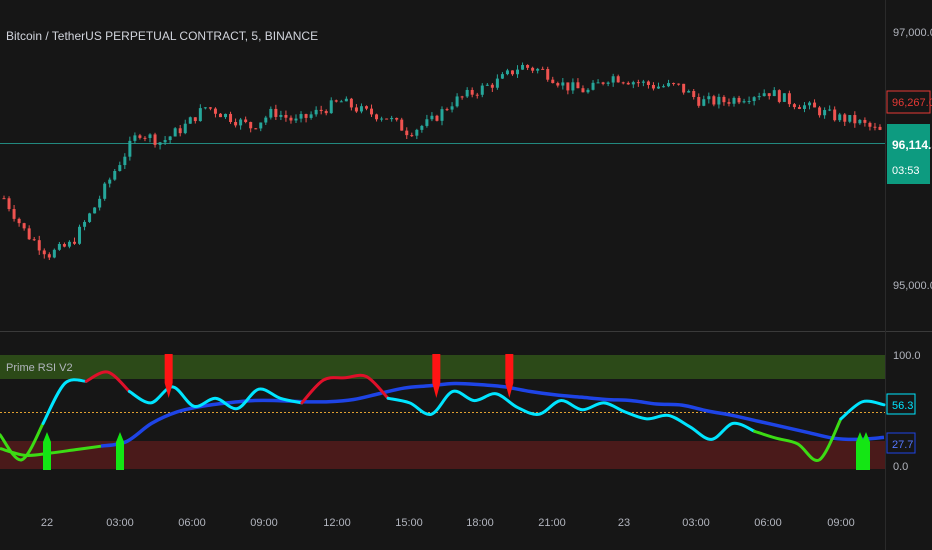 Image resolution: width=932 pixels, height=550 pixels. What do you see at coordinates (908, 154) in the screenshot?
I see `last-price-box` at bounding box center [908, 154].